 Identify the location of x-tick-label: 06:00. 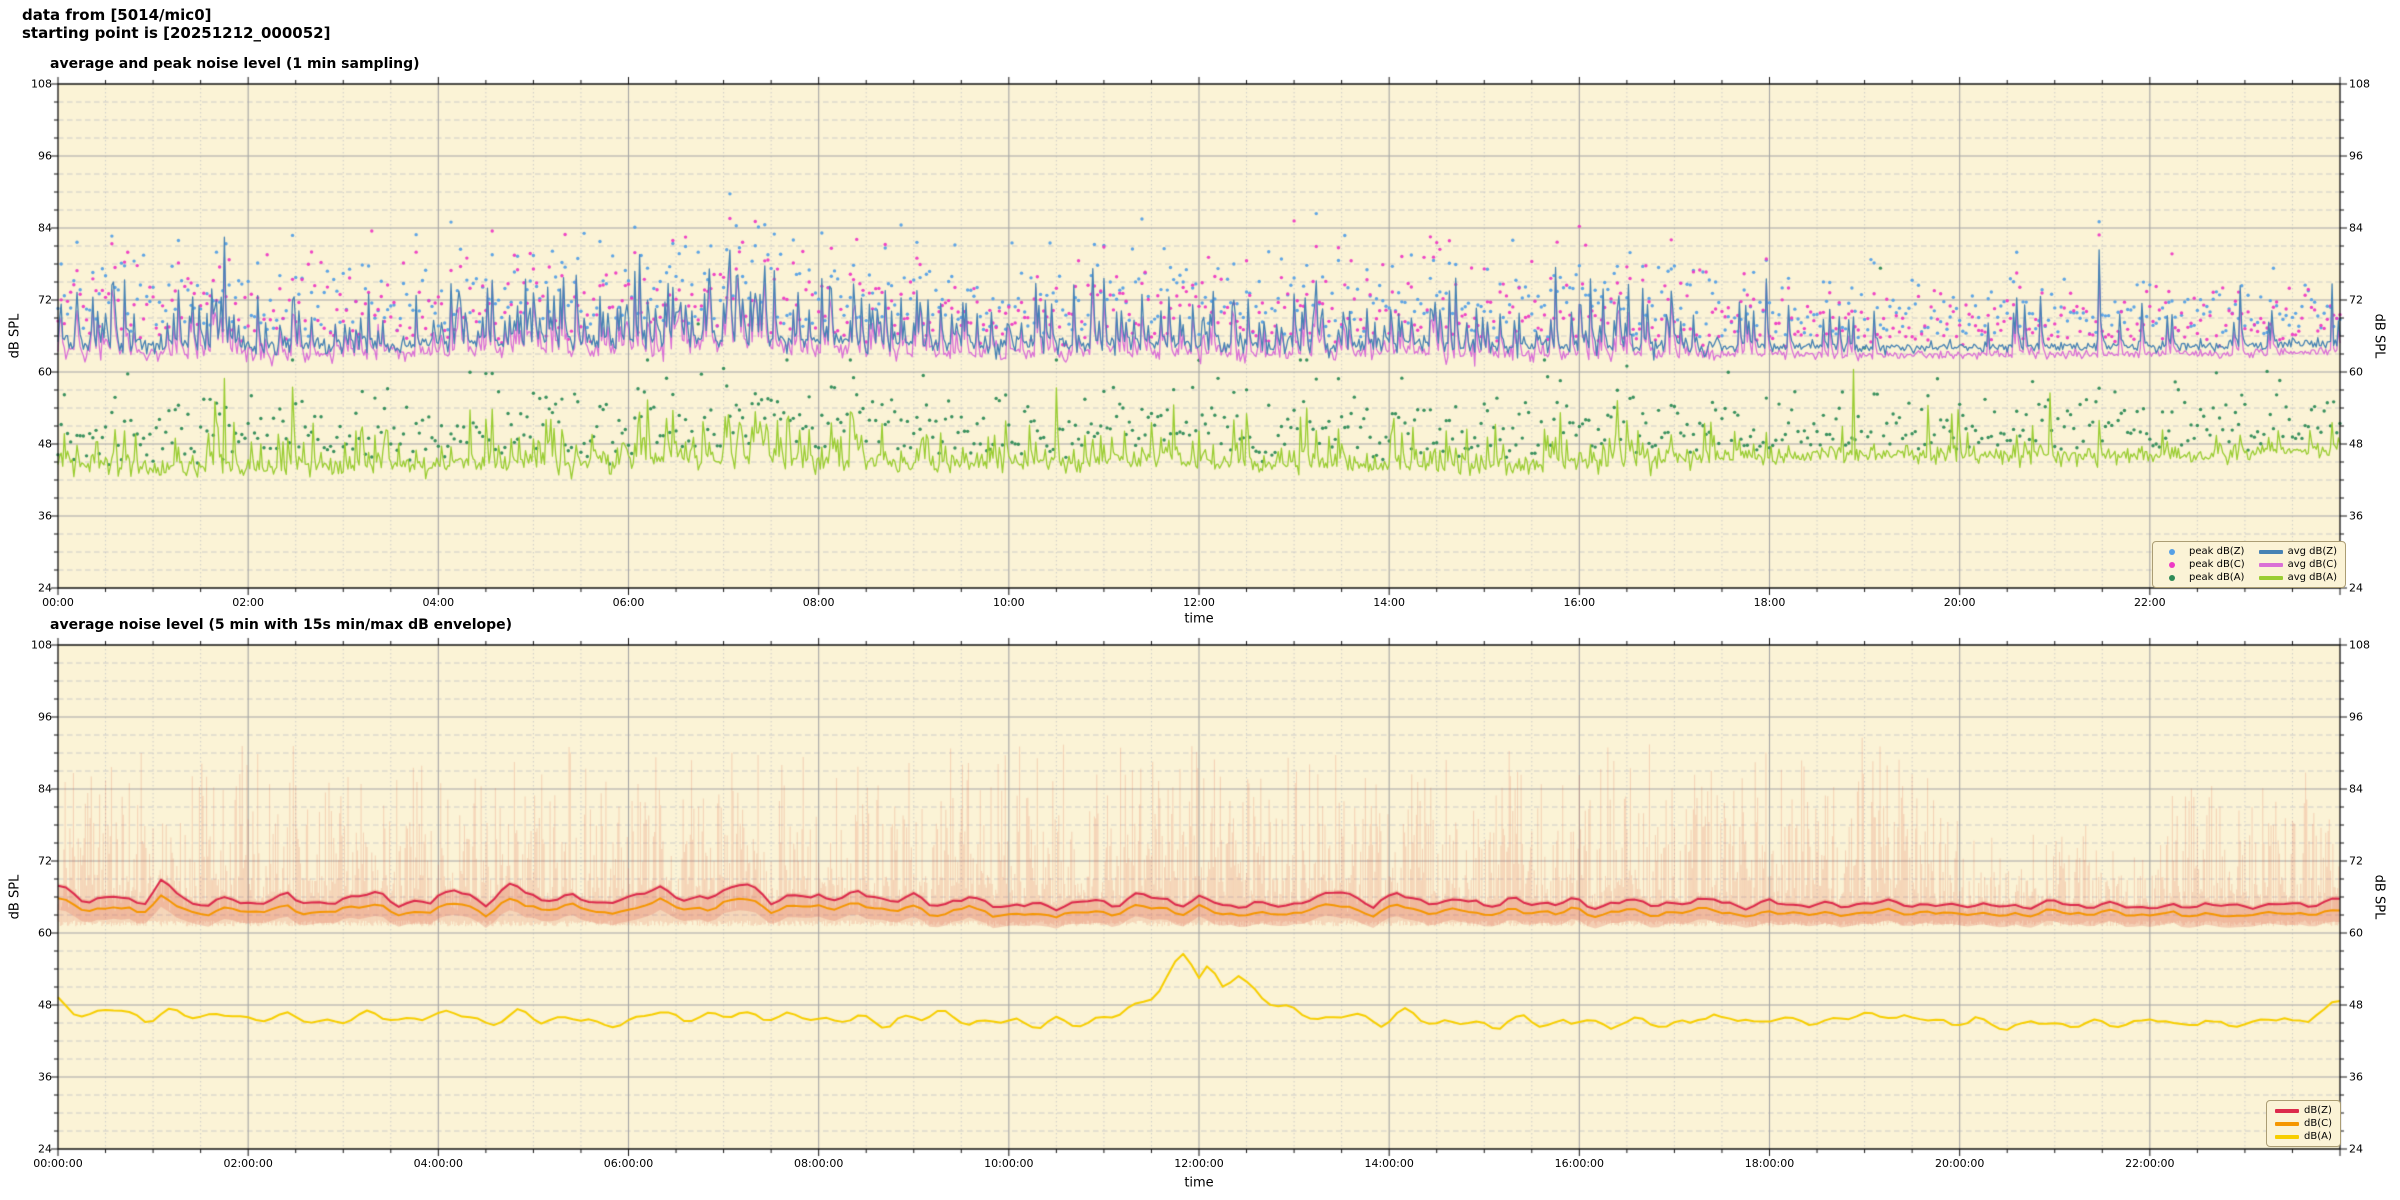
(628, 602).